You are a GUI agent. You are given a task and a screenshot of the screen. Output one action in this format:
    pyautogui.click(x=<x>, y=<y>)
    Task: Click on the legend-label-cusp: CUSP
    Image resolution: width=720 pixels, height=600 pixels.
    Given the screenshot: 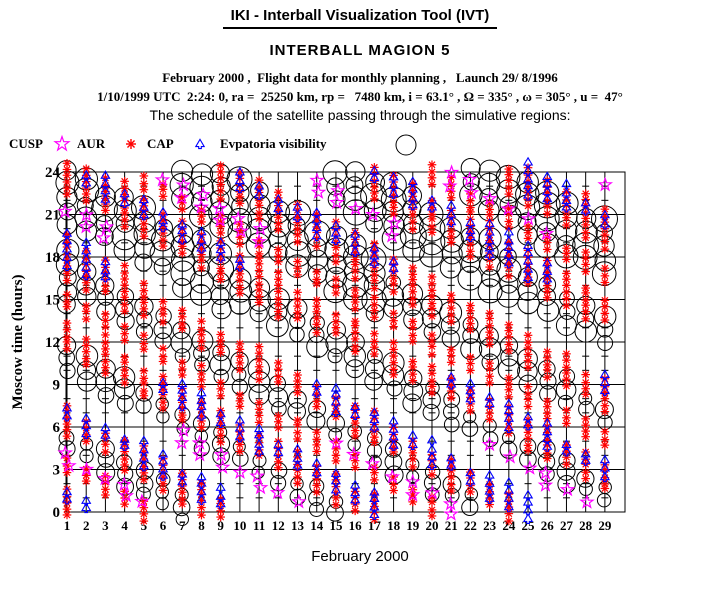 What is the action you would take?
    pyautogui.click(x=26, y=143)
    